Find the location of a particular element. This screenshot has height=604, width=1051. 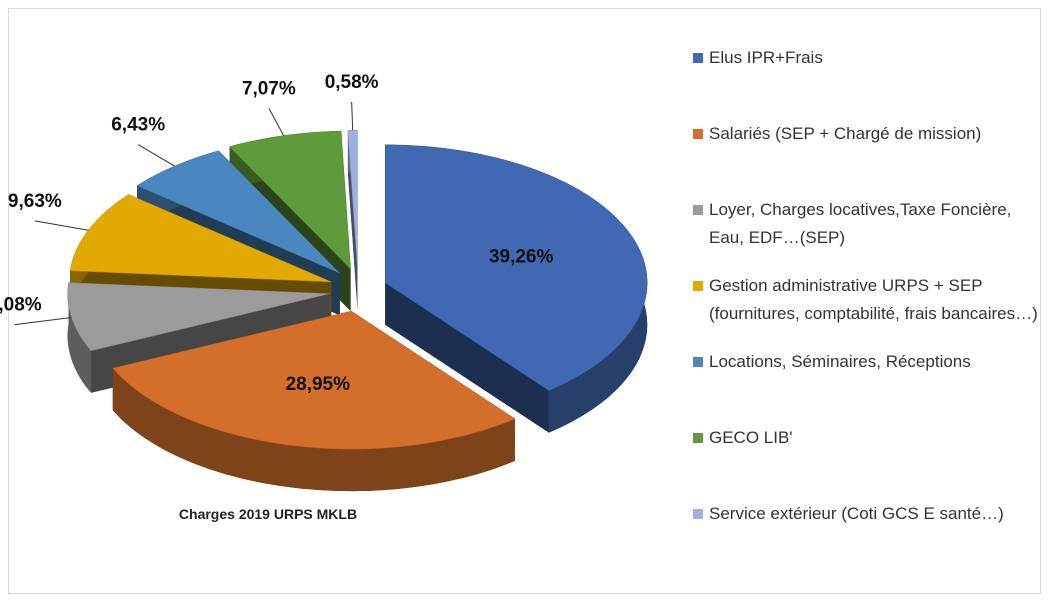

data-label: 8,08% is located at coordinates (21, 305).